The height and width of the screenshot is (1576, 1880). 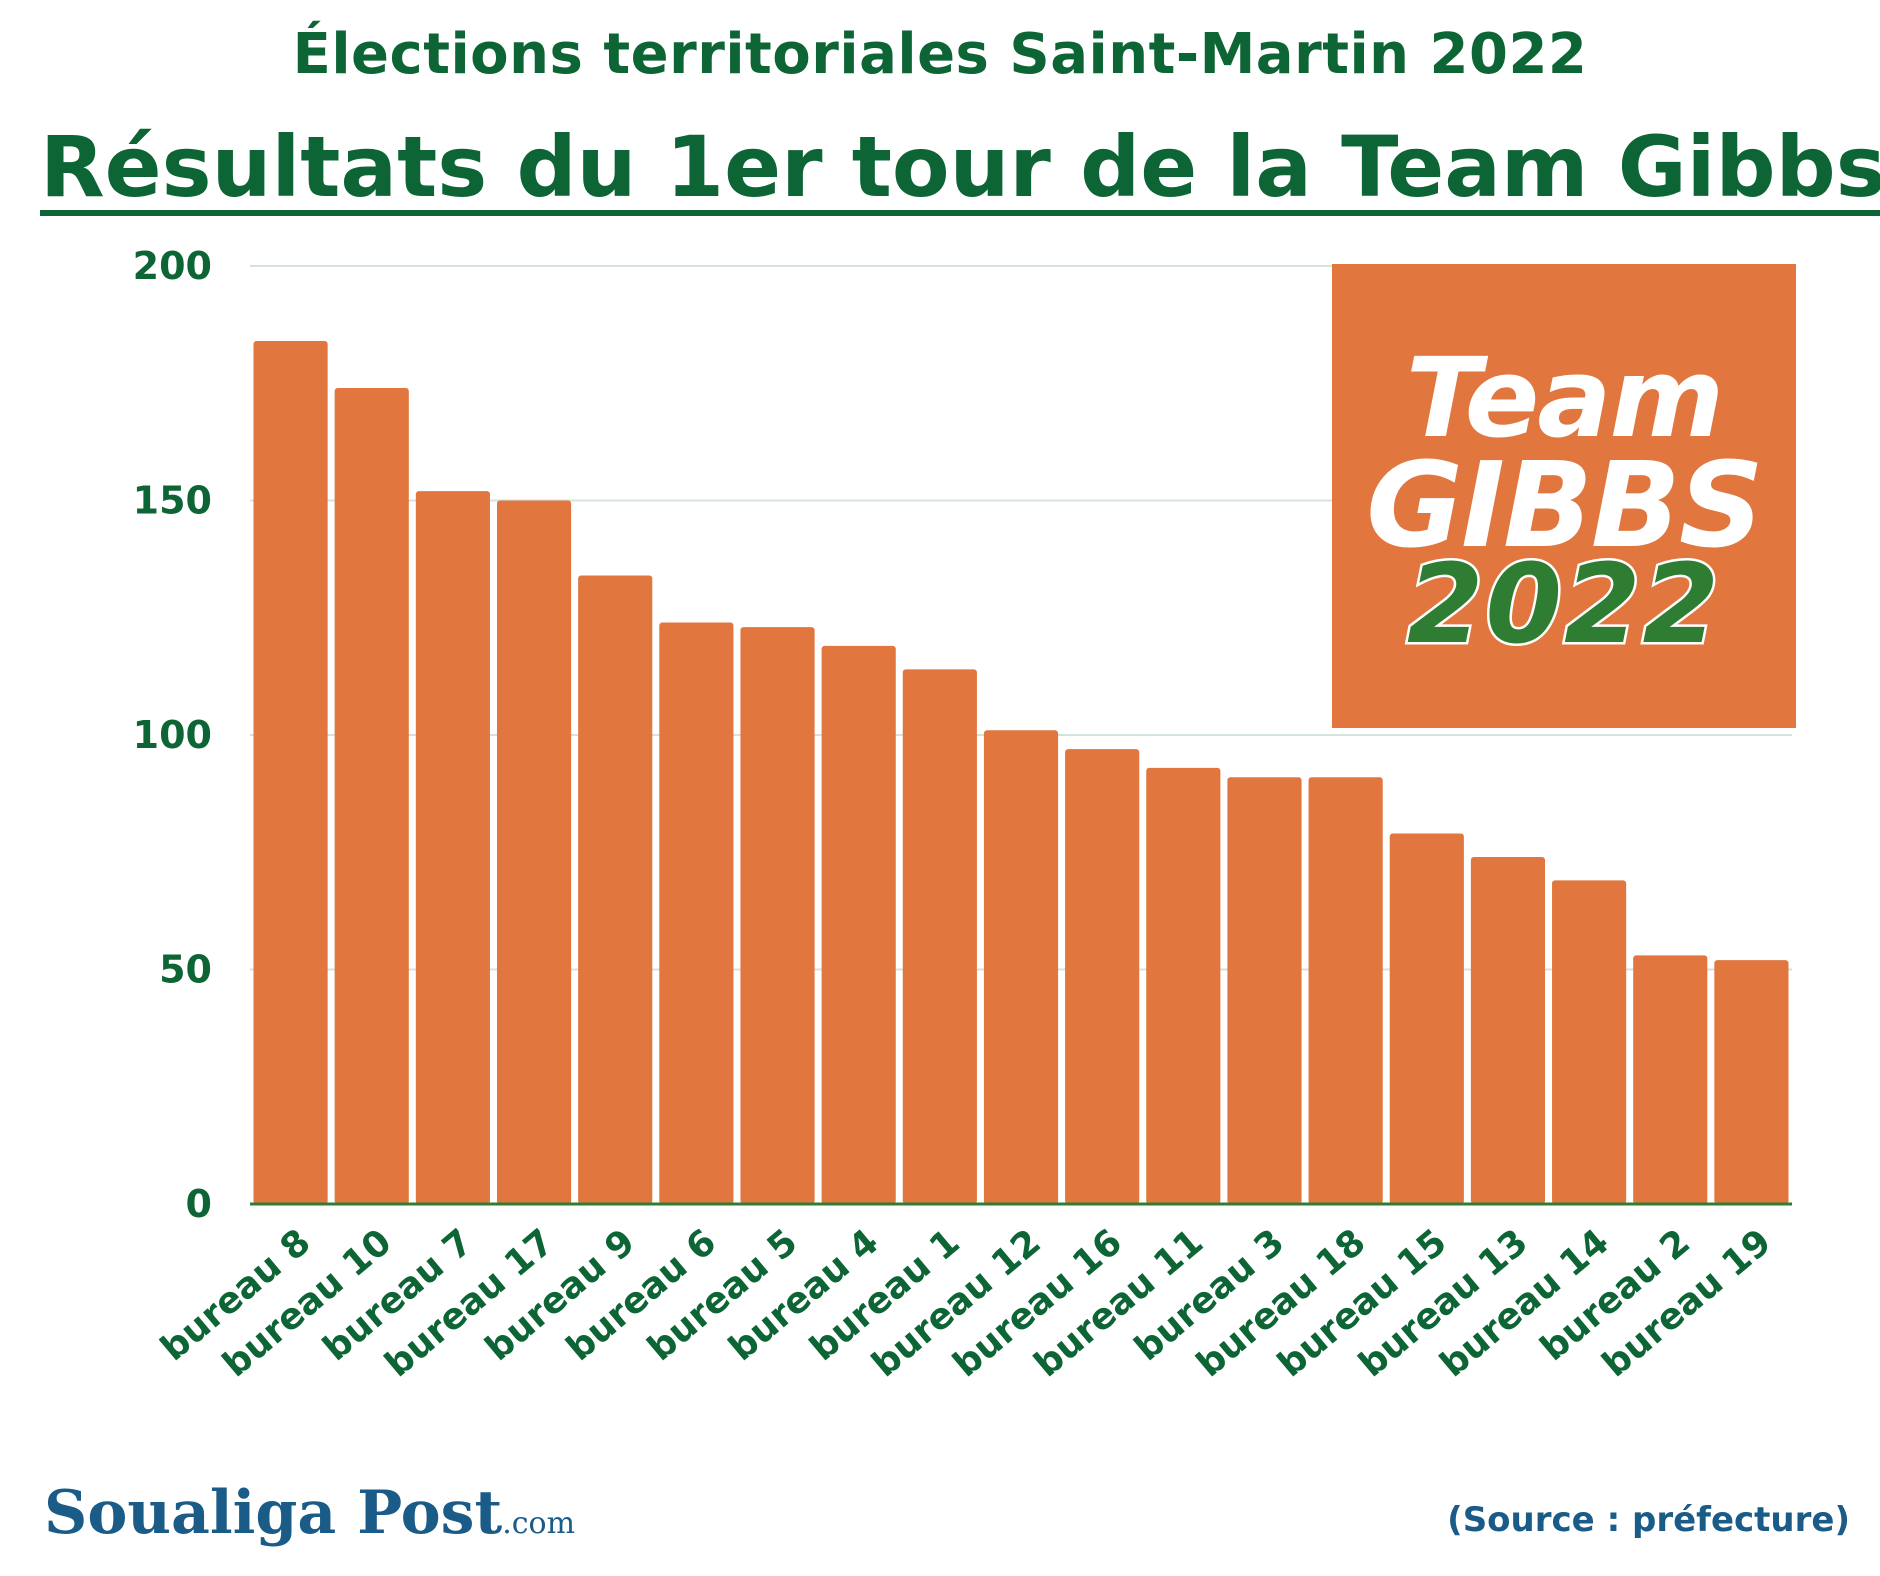 I want to click on y-tick-label: 200, so click(x=172, y=266).